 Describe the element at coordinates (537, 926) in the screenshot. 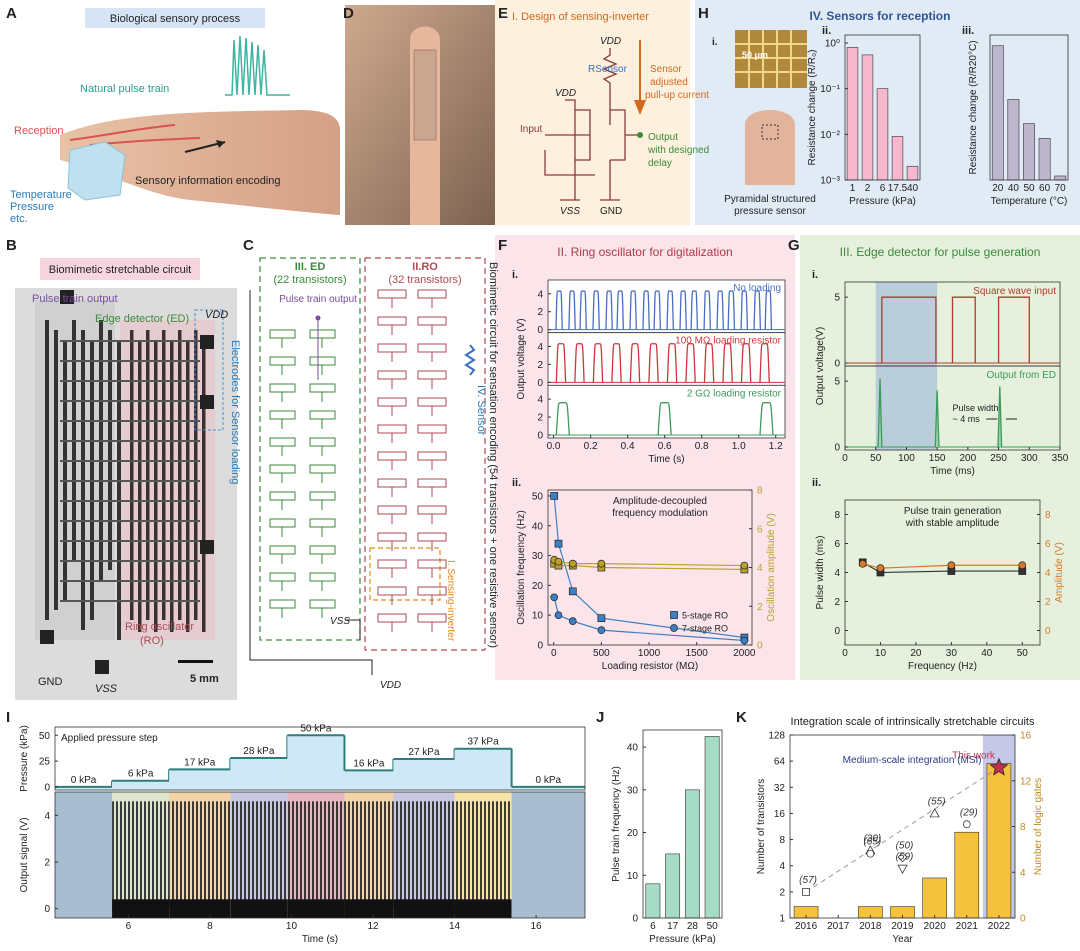

I see `x-tick-label: 16` at that location.